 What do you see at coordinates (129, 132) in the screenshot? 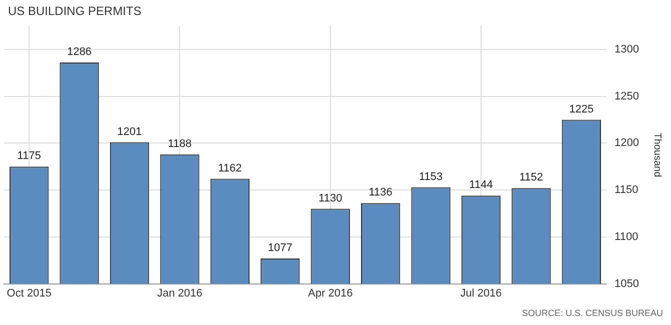
I see `data-label: 1201` at bounding box center [129, 132].